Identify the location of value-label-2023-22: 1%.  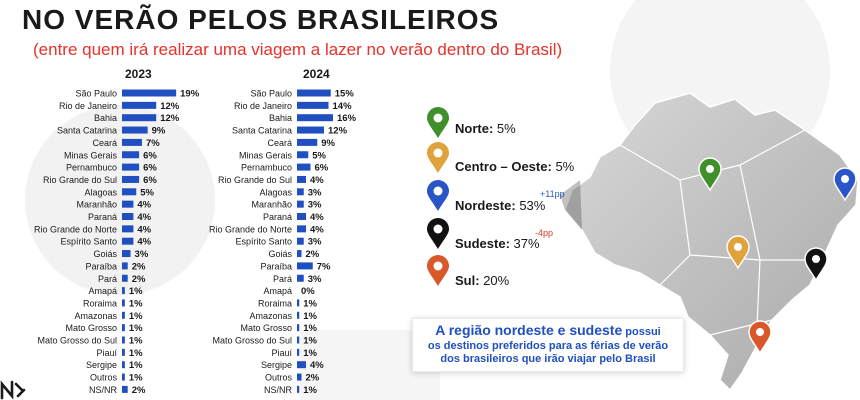
(136, 365).